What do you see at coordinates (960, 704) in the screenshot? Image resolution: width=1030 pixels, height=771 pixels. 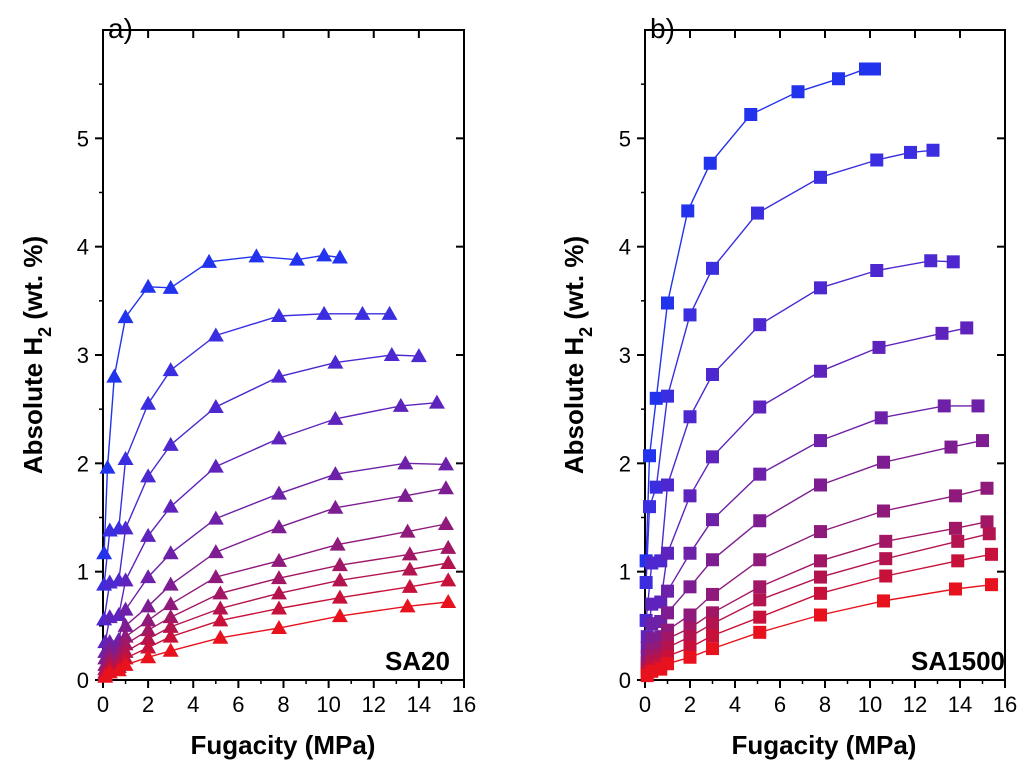 I see `x-tick-label: 14` at bounding box center [960, 704].